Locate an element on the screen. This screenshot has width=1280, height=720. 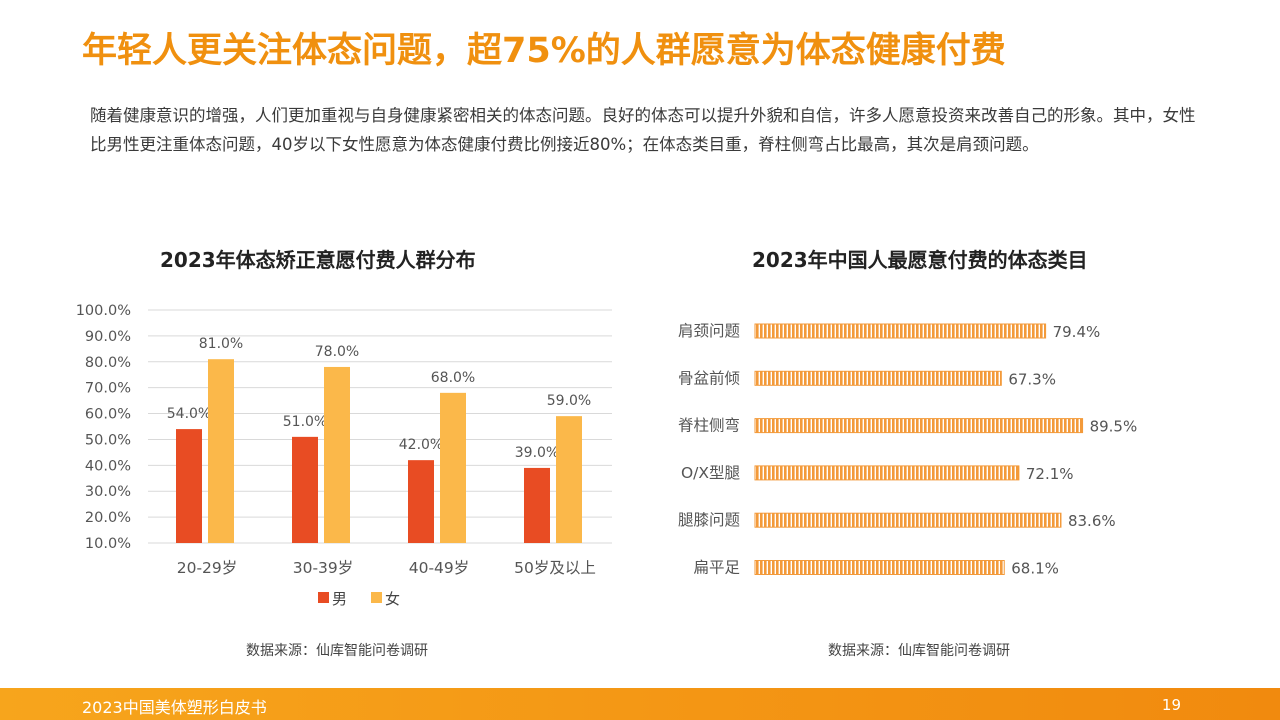
y-tick-label: 30.0% is located at coordinates (108, 492).